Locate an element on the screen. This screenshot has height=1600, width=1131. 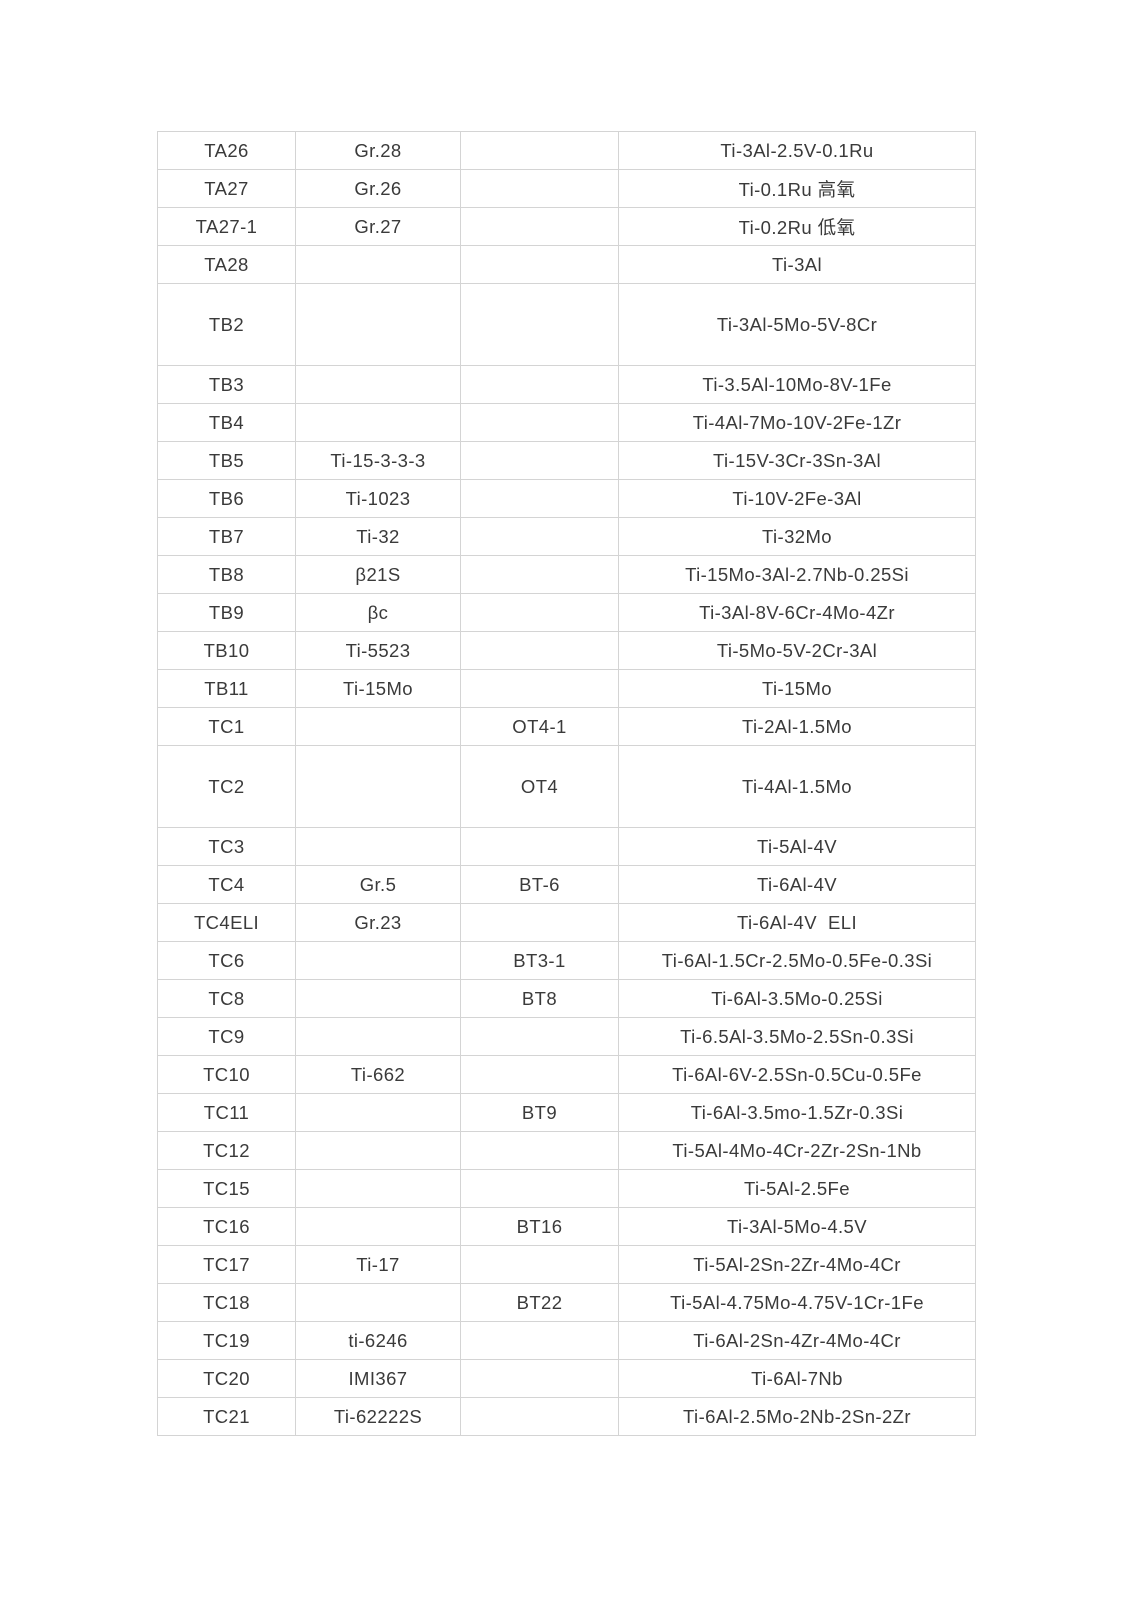
table-row: TC8 BT8 Ti-6Al-3.5Mo-0.25Si is located at coordinates (566, 998).